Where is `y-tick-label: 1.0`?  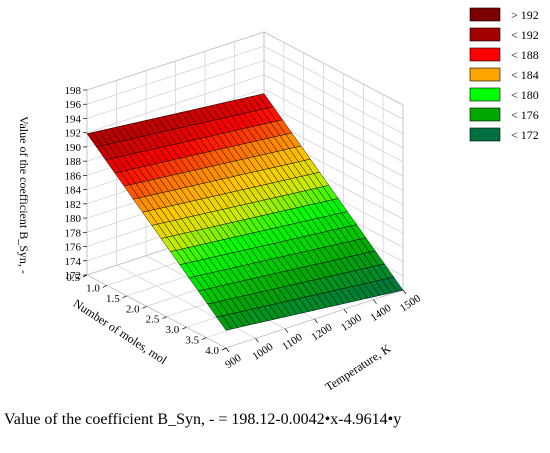
y-tick-label: 1.0 is located at coordinates (93, 288).